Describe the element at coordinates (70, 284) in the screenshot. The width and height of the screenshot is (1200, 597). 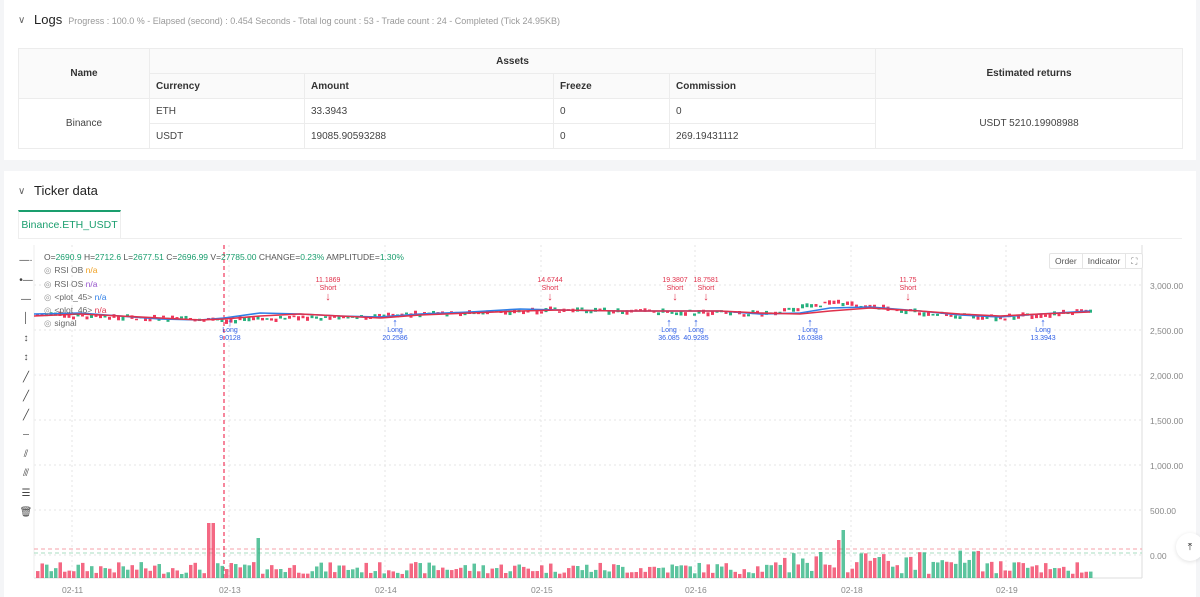
I see `legend-rsi-os: ◎ RSI OS n/a` at that location.